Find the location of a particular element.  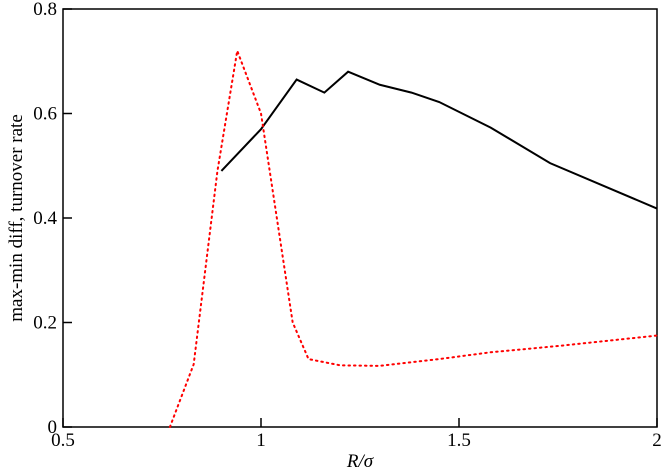

x-tick-label: 1 is located at coordinates (261, 440).